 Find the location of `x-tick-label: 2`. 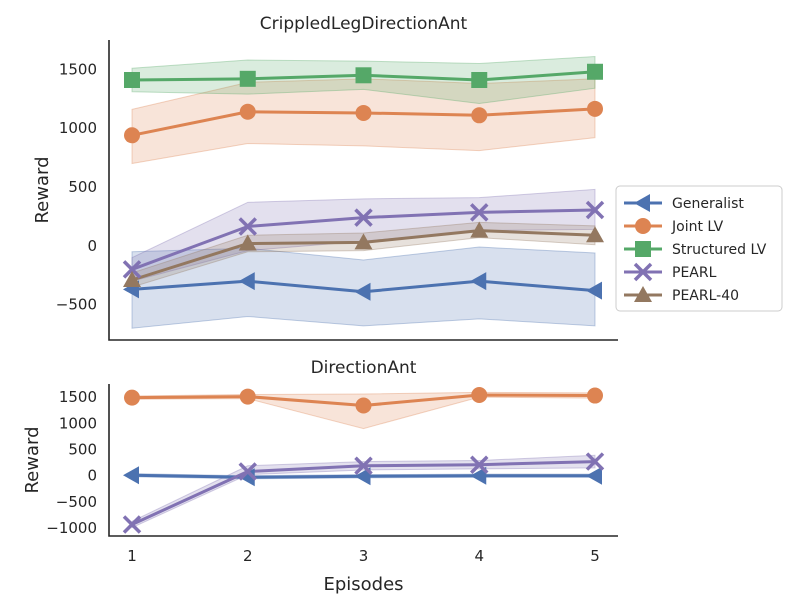

x-tick-label: 2 is located at coordinates (248, 556).